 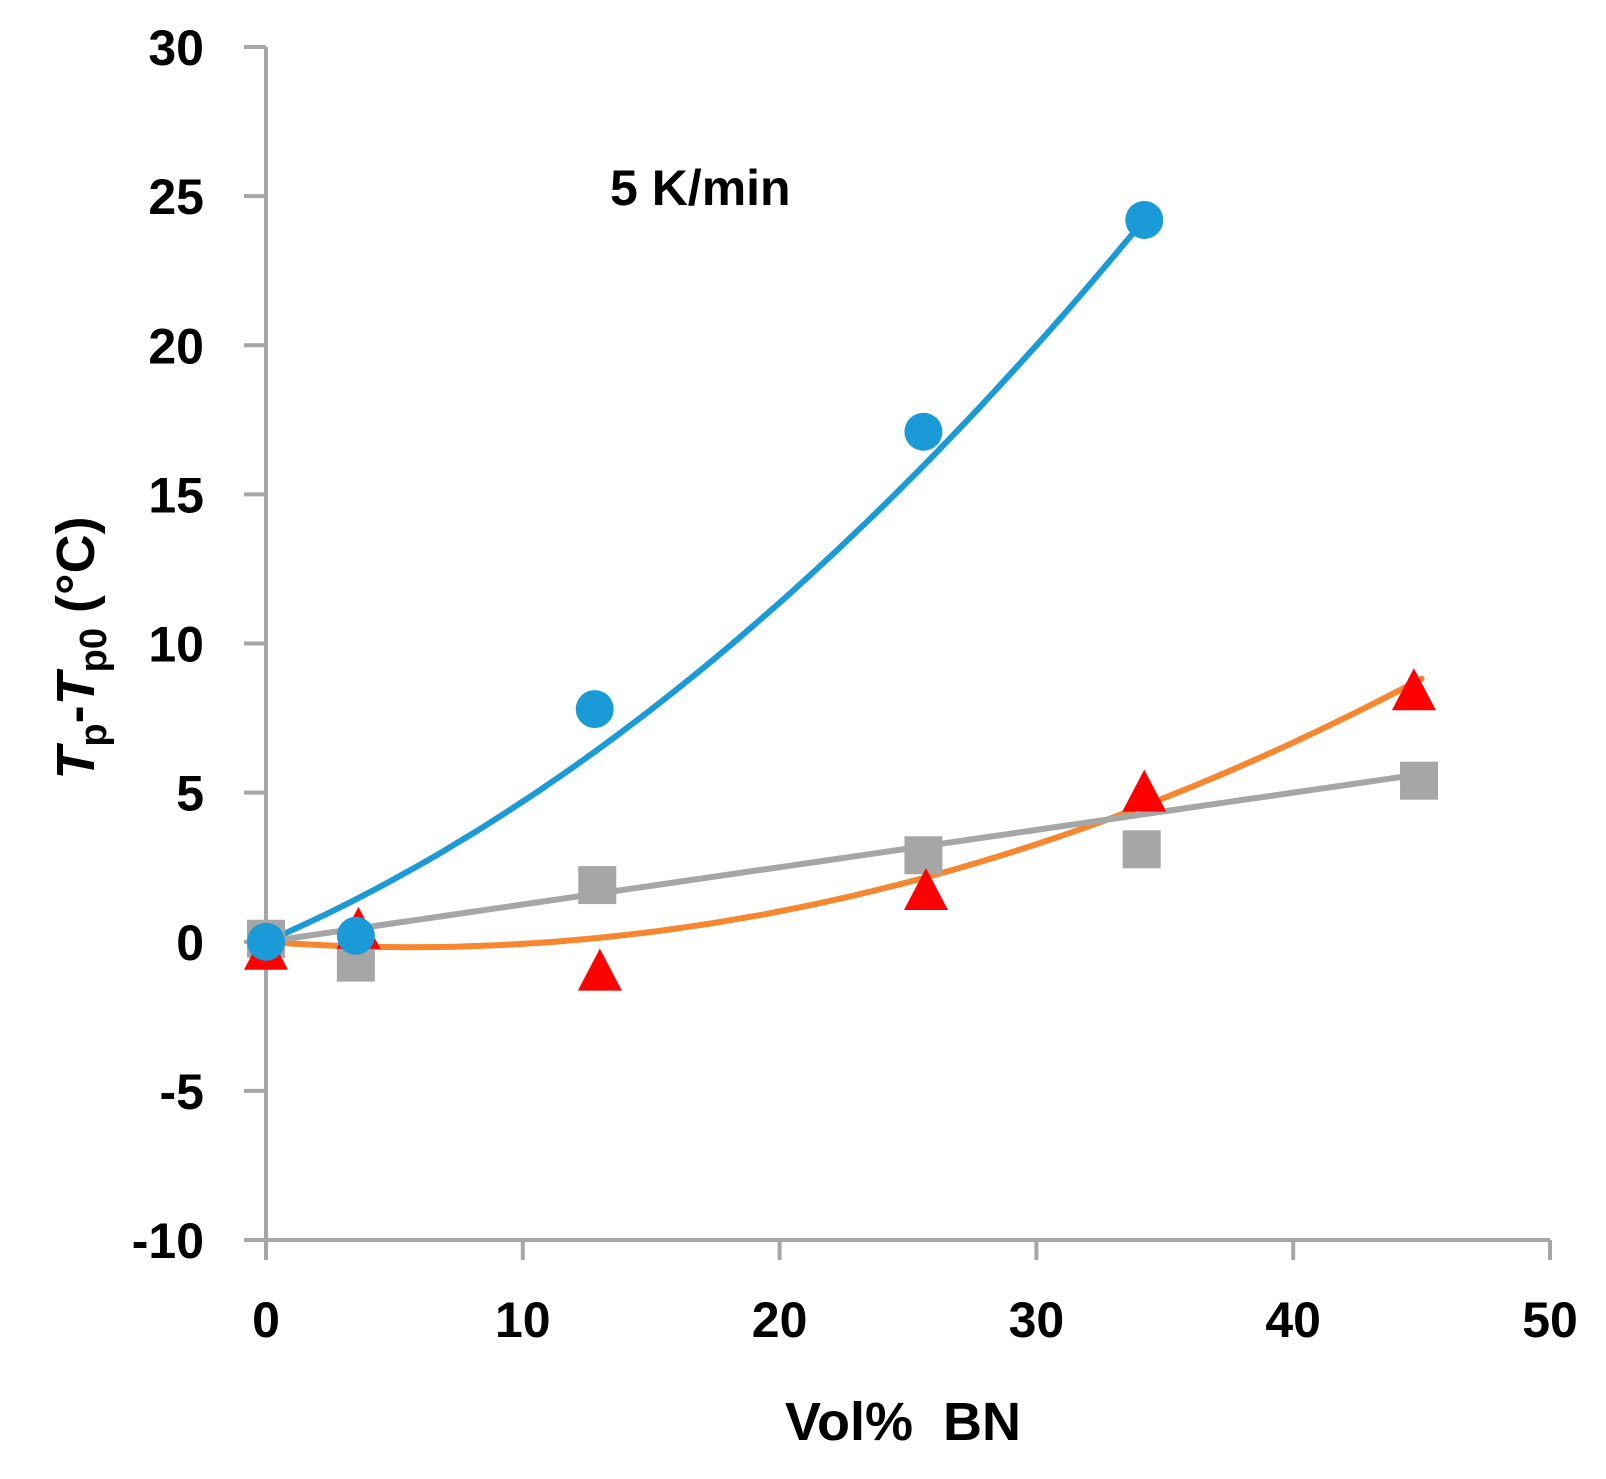 What do you see at coordinates (1293, 1320) in the screenshot?
I see `x-tick-label: 40` at bounding box center [1293, 1320].